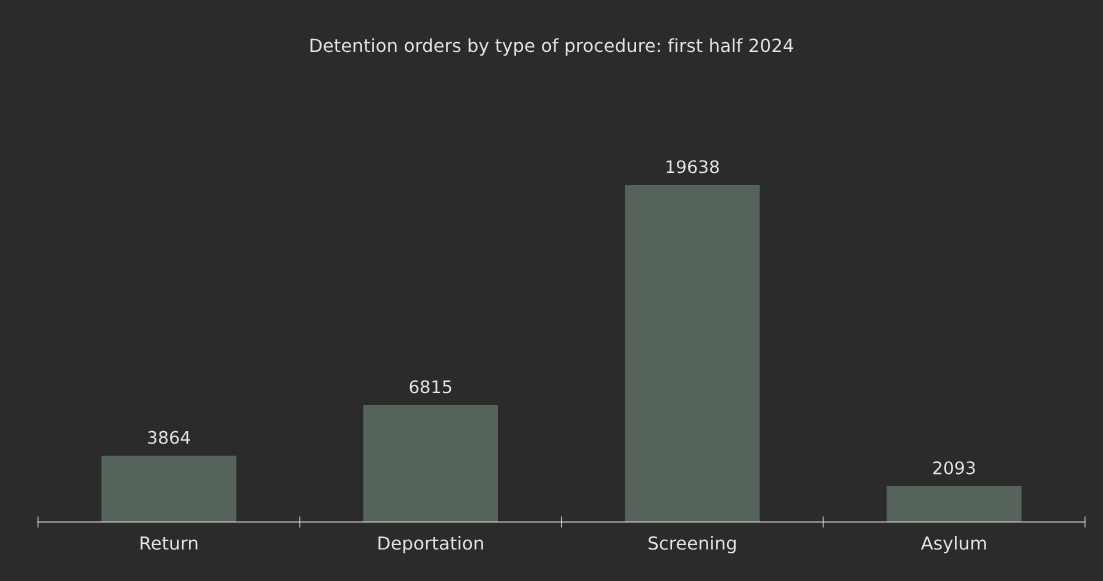 The height and width of the screenshot is (581, 1103). Describe the element at coordinates (430, 387) in the screenshot. I see `data-label: 6815` at that location.